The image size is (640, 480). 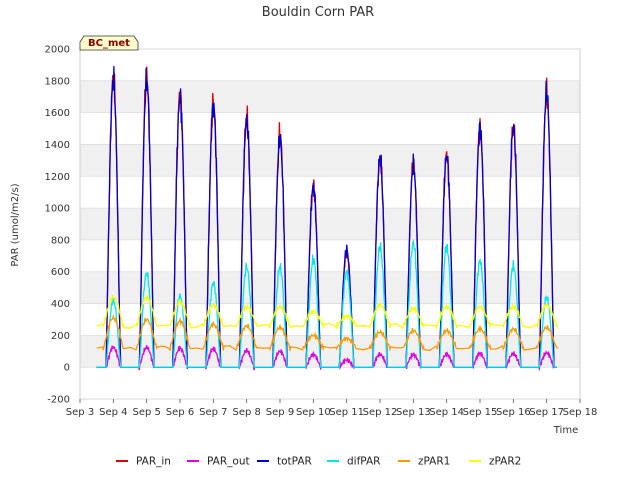 I want to click on chart-title: Bouldin Corn PAR, so click(x=318, y=12).